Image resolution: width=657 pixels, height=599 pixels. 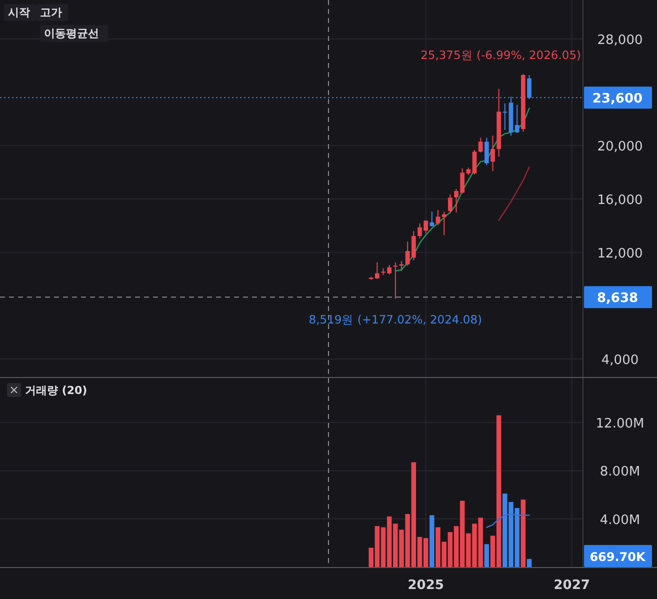 What do you see at coordinates (426, 585) in the screenshot?
I see `x-tick-label: 2025` at bounding box center [426, 585].